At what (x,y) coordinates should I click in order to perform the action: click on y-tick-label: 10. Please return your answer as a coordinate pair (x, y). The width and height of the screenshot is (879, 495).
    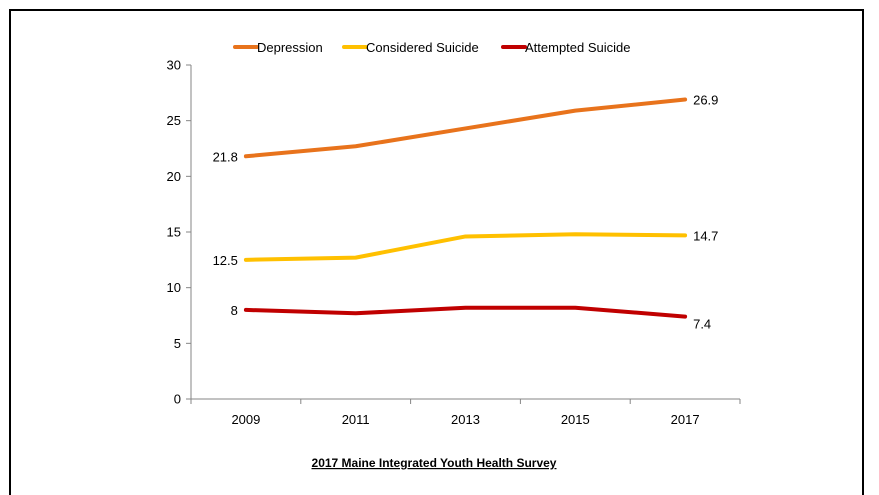
    Looking at the image, I should click on (174, 287).